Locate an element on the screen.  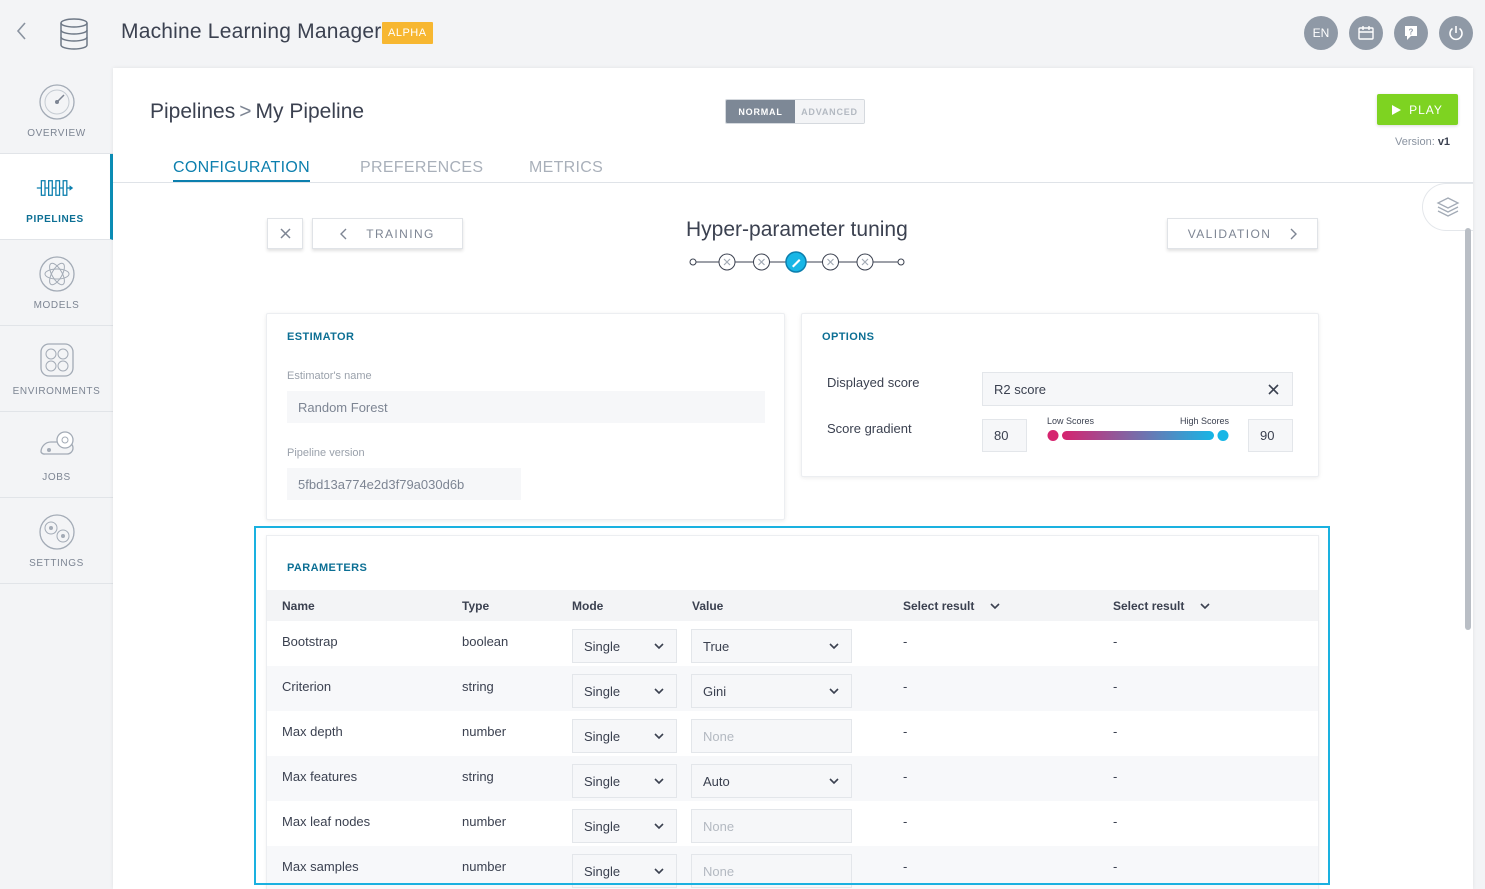
back-arrow-icon is located at coordinates (24, 34).